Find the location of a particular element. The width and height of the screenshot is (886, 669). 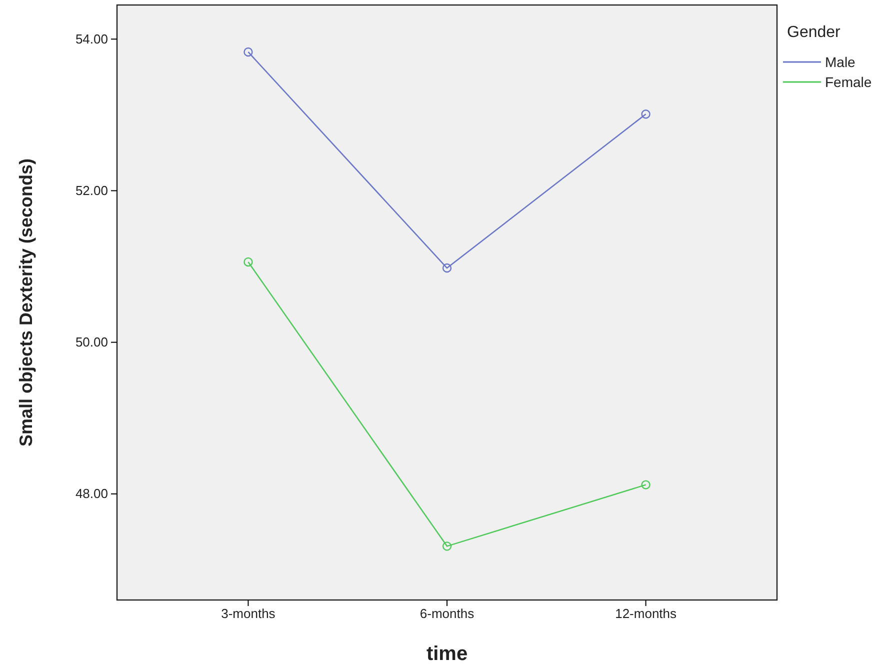

y-tick-label: 48.00 is located at coordinates (91, 494).